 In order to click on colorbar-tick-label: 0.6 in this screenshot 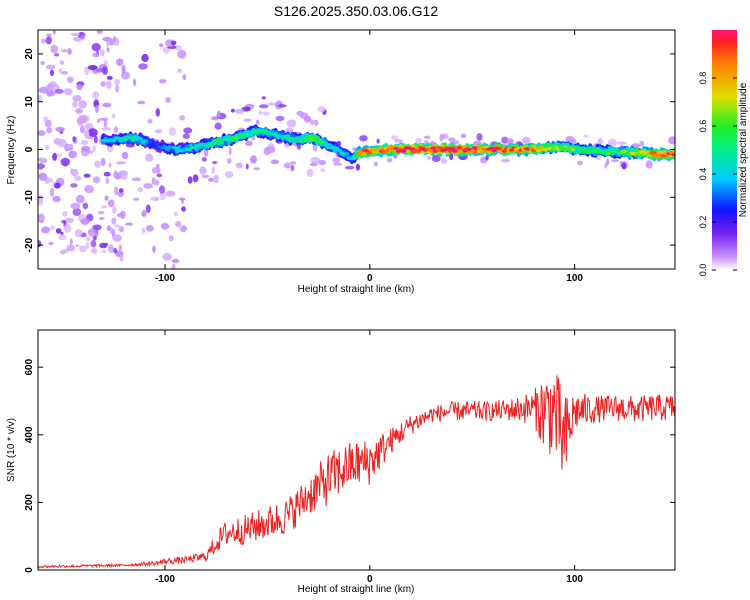, I will do `click(703, 126)`.